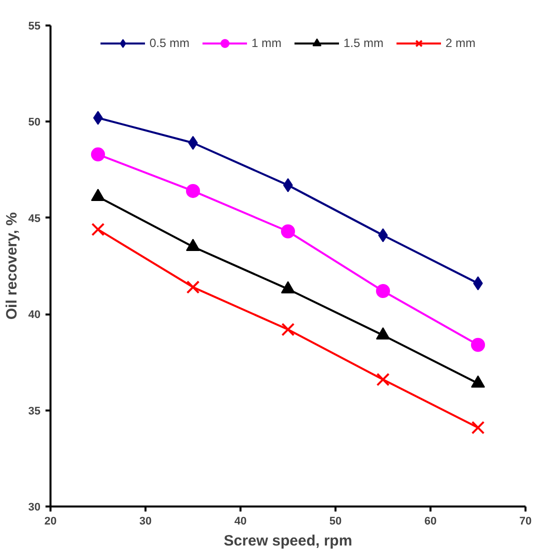  What do you see at coordinates (145, 522) in the screenshot?
I see `x-tick-label: 30` at bounding box center [145, 522].